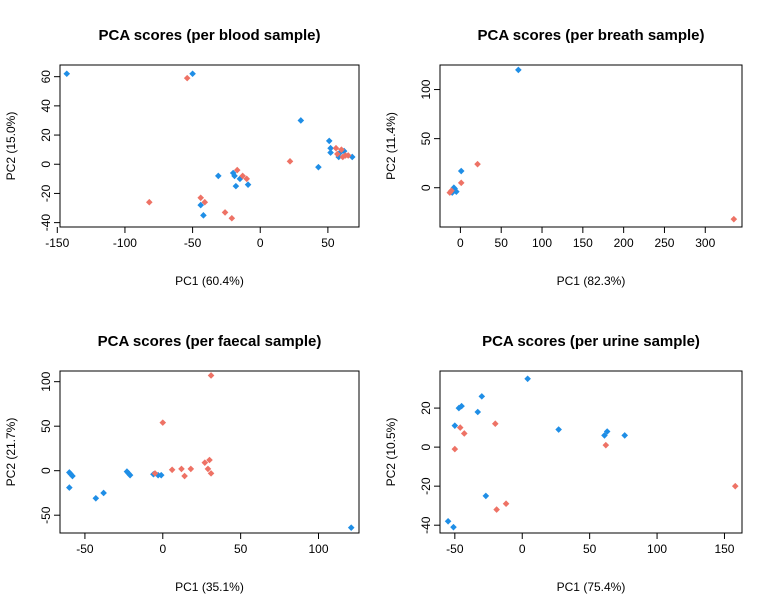 This screenshot has width=777, height=613. I want to click on y-axis-label: PC2 (21.7%), so click(11, 452).